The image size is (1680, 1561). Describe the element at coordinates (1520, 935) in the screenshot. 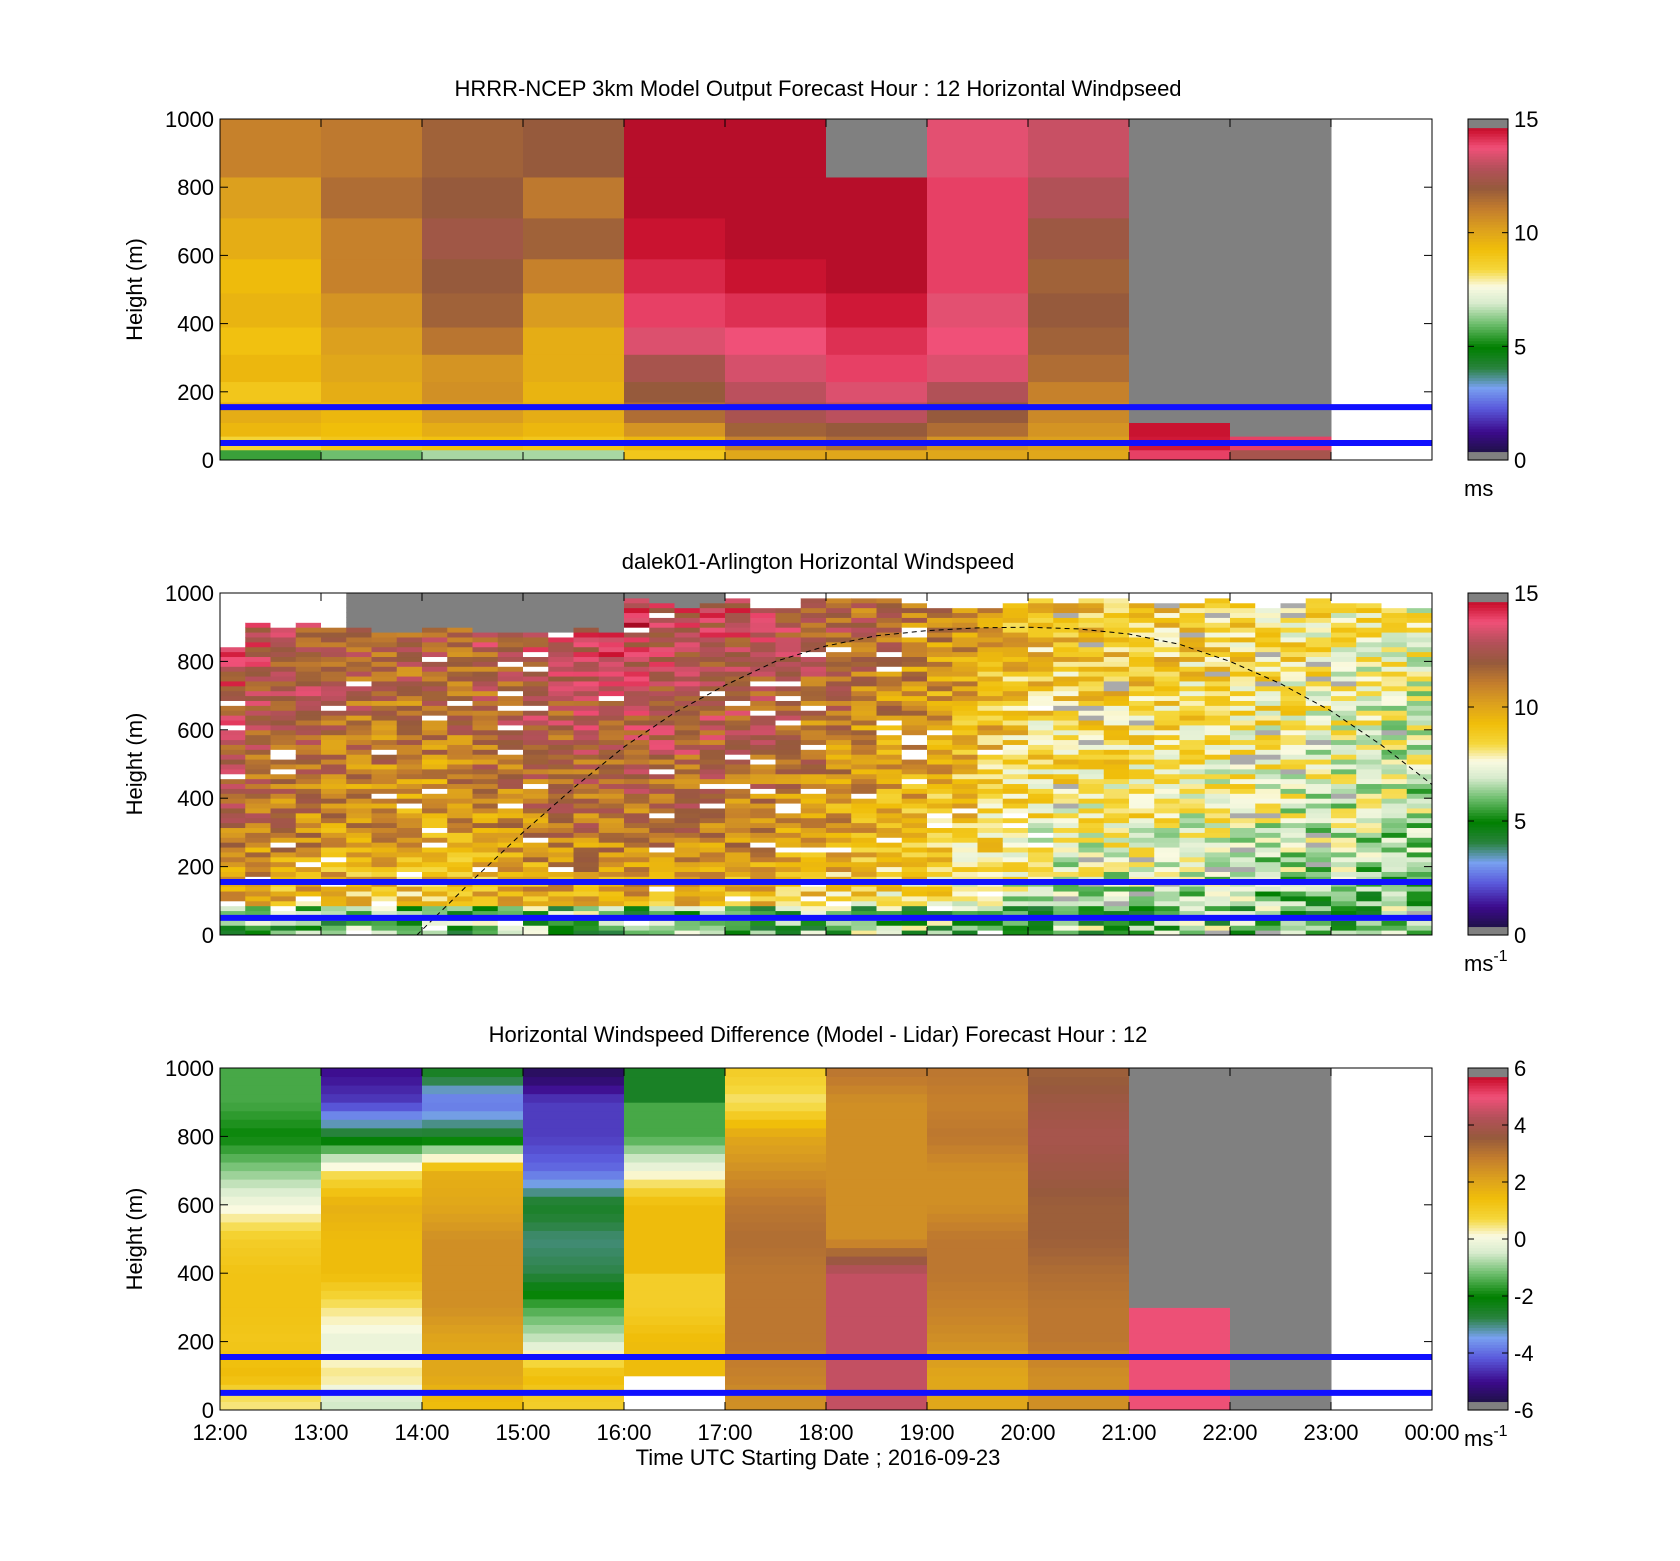

I see `colorbar-tick-label: 0` at that location.